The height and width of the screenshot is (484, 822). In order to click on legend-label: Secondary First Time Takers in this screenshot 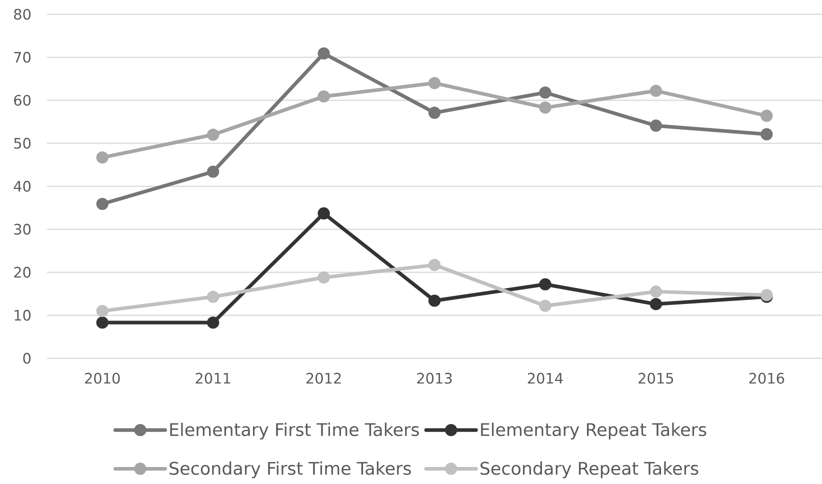, I will do `click(290, 469)`.